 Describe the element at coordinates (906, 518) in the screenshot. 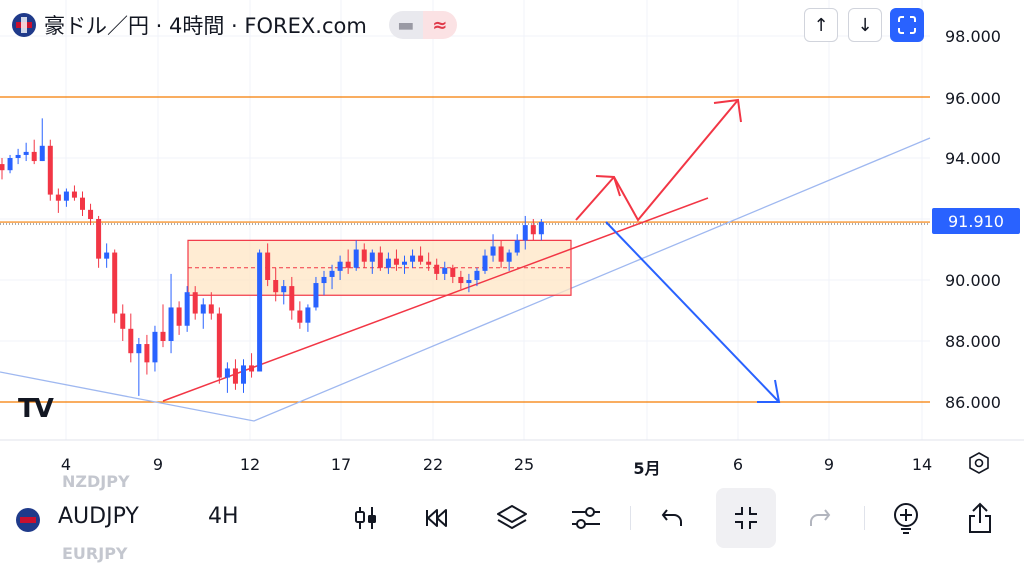

I see `ideas-button` at that location.